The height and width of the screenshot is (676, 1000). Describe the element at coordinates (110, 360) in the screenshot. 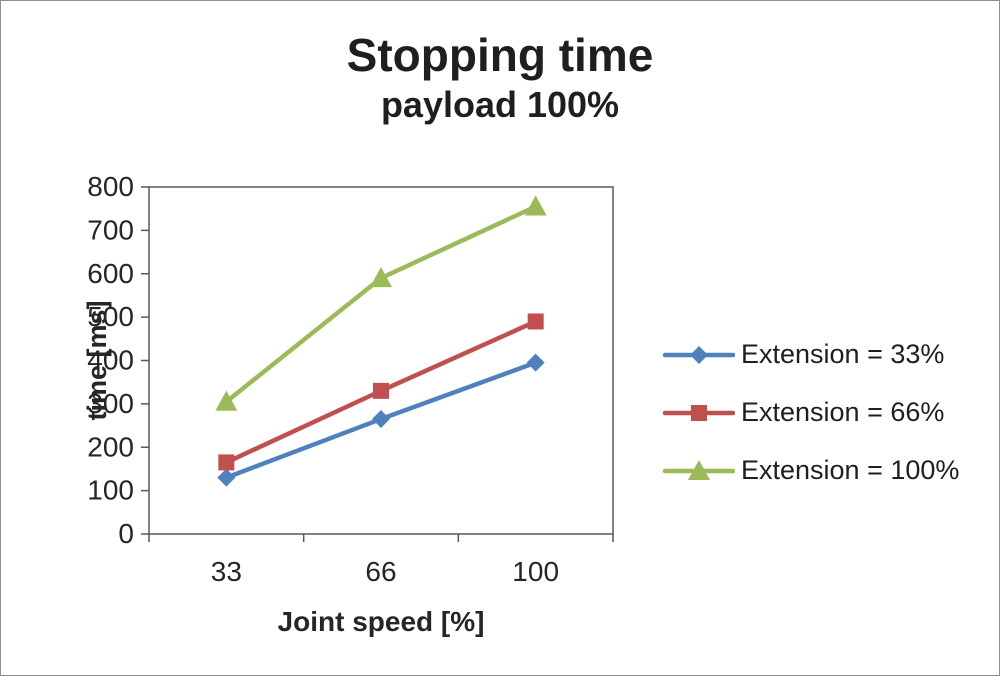

I see `svg-text: 400` at that location.